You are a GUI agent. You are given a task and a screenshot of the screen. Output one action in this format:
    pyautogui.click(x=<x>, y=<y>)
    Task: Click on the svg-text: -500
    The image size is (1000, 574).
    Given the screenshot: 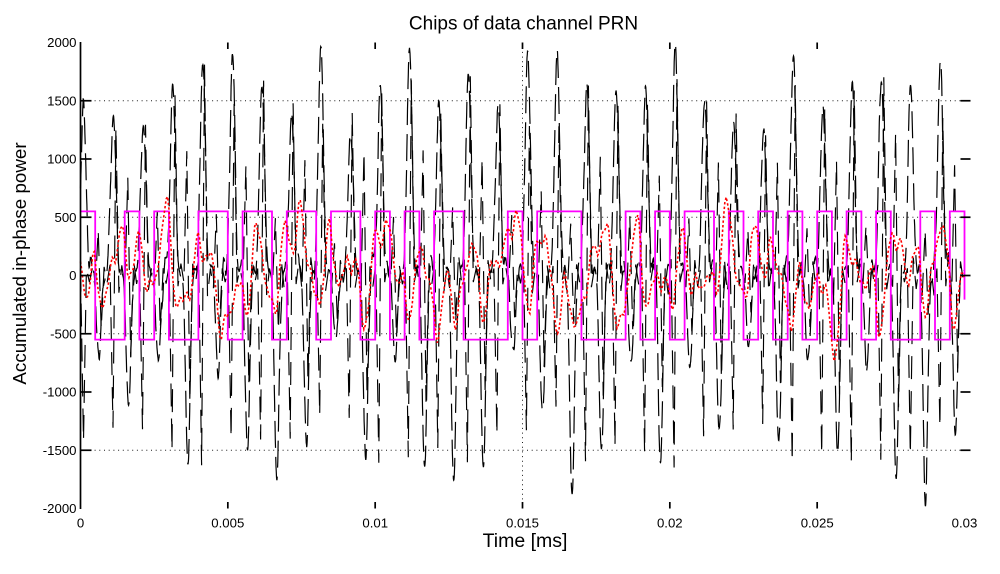 What is the action you would take?
    pyautogui.click(x=63, y=333)
    